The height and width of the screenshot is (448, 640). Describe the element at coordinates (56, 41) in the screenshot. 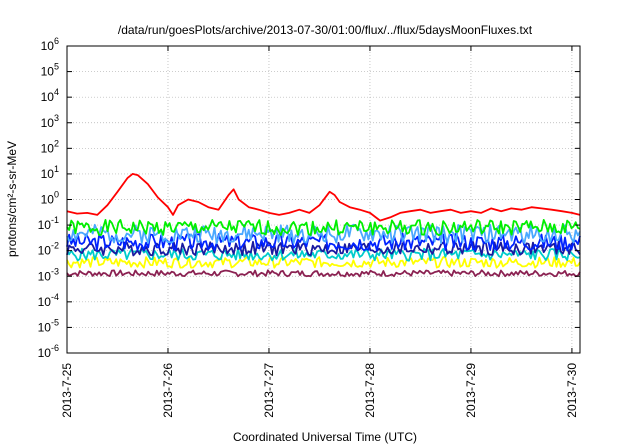

I see `y-tick-exponent: 6` at that location.